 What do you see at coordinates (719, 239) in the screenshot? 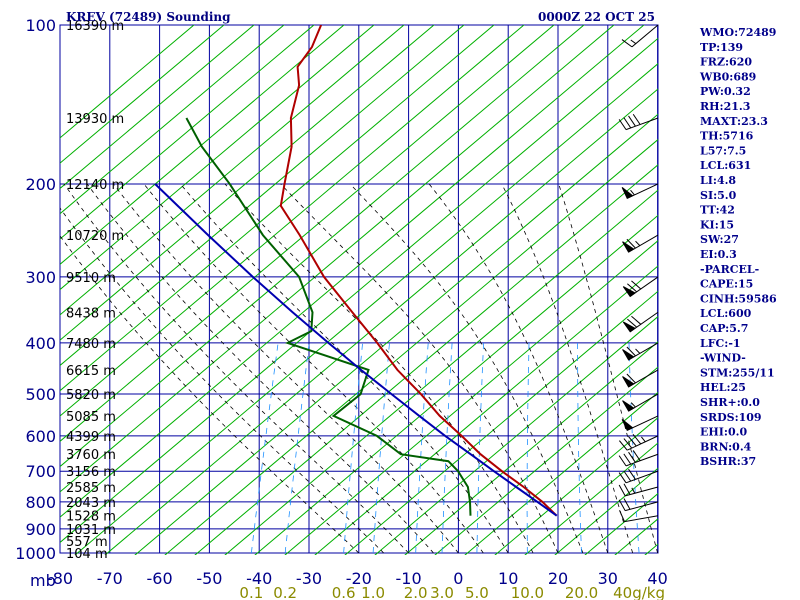
I see `index-entry: SW:27` at bounding box center [719, 239].